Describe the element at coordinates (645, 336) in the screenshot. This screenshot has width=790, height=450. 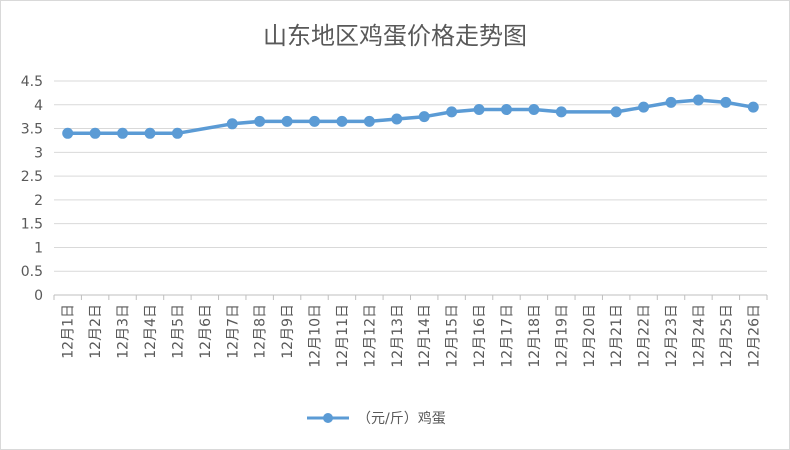
I see `x-tick-label: 12月22日` at that location.